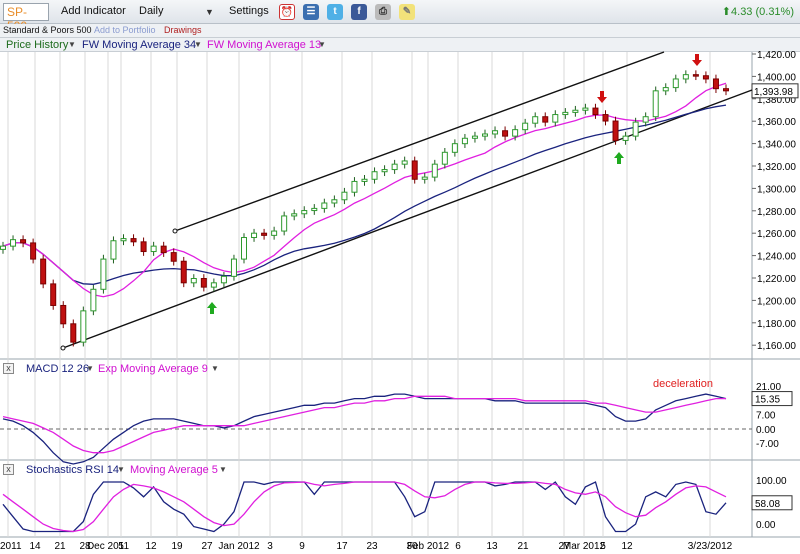 Image resolution: width=800 pixels, height=554 pixels. Describe the element at coordinates (492, 546) in the screenshot. I see `x-tick-label: 13` at that location.